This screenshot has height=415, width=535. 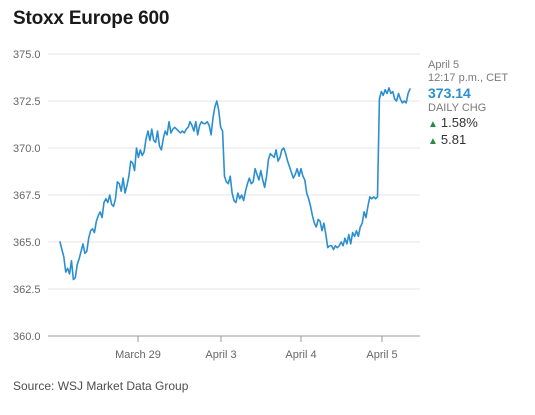 What do you see at coordinates (138, 355) in the screenshot?
I see `x-tick-label: March 29` at bounding box center [138, 355].